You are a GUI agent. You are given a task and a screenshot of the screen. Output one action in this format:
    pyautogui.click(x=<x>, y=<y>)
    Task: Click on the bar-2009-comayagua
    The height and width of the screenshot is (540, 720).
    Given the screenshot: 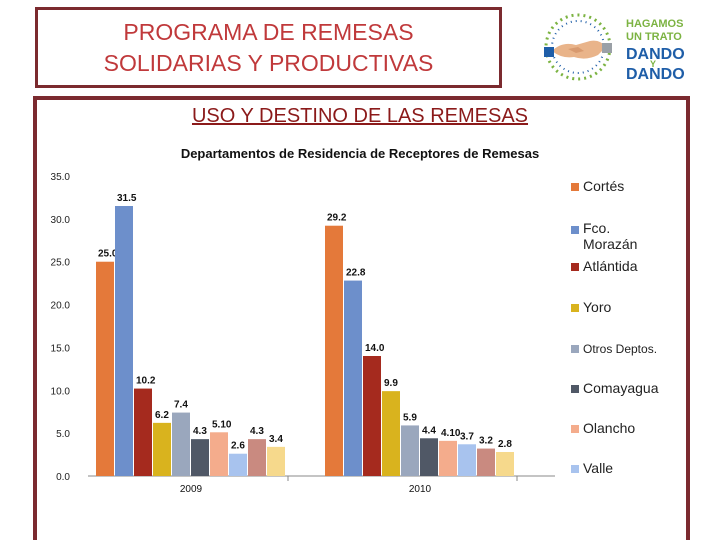 What is the action you would take?
    pyautogui.click(x=200, y=457)
    